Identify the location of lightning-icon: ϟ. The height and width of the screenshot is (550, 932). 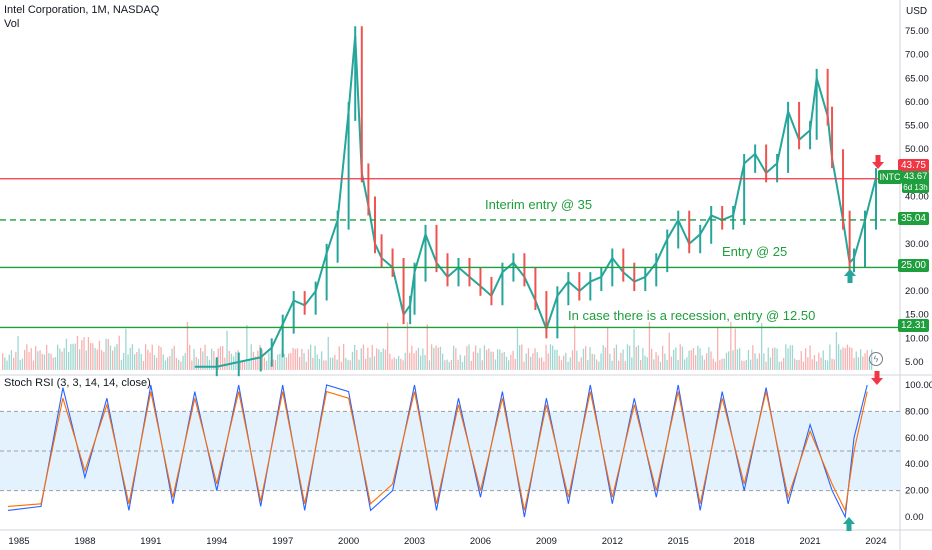
(876, 359).